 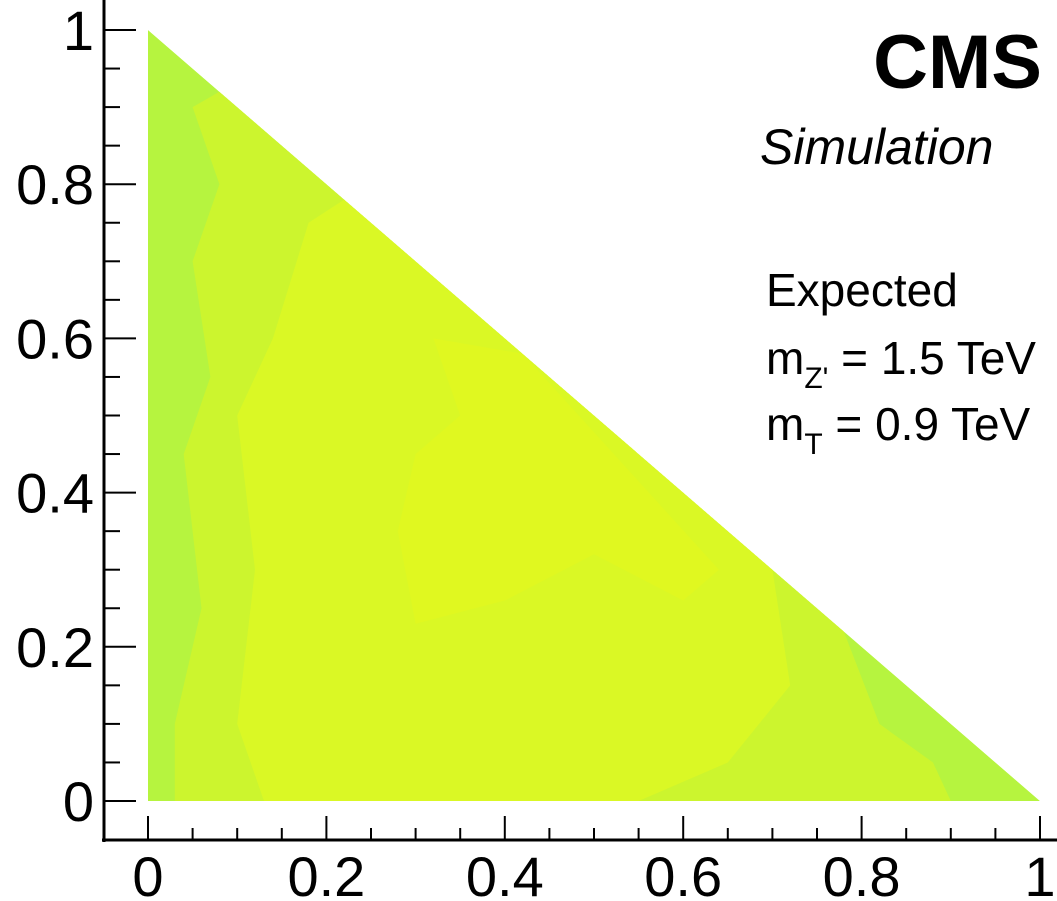 I want to click on annotation-mzprime-symbol: m, so click(x=785, y=358).